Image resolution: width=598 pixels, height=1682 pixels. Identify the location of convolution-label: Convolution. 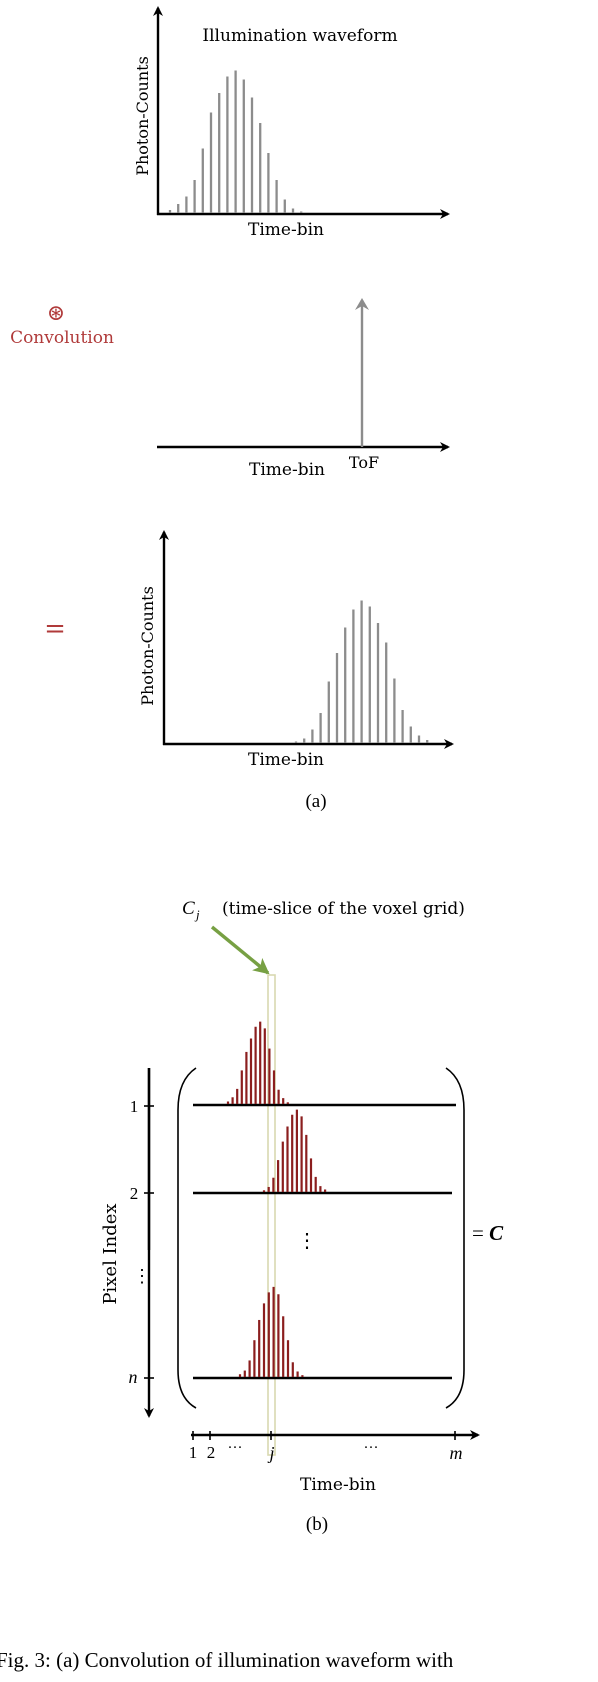
(62, 338).